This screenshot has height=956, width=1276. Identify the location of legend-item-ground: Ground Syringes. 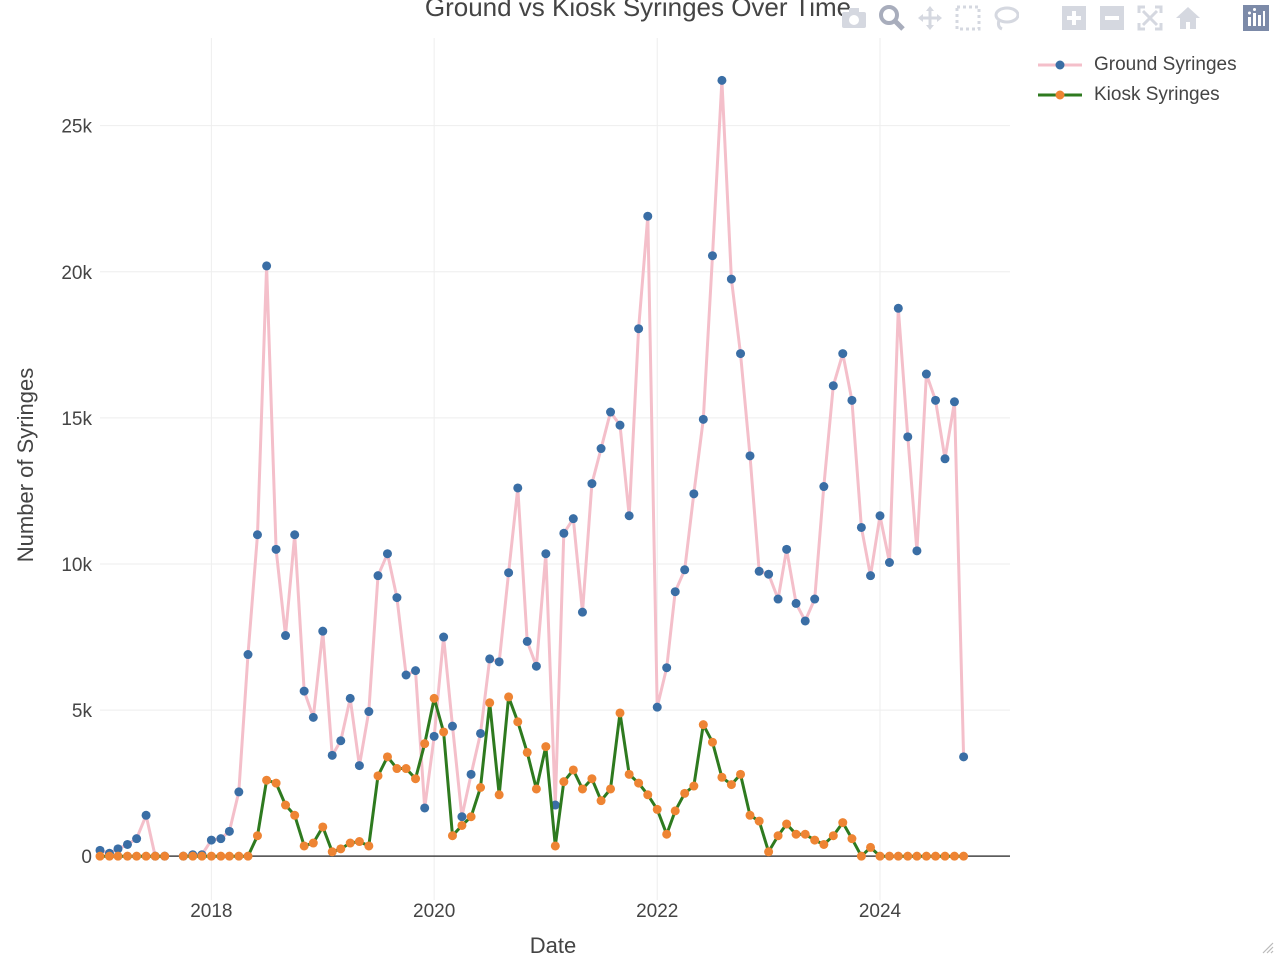
(1135, 65).